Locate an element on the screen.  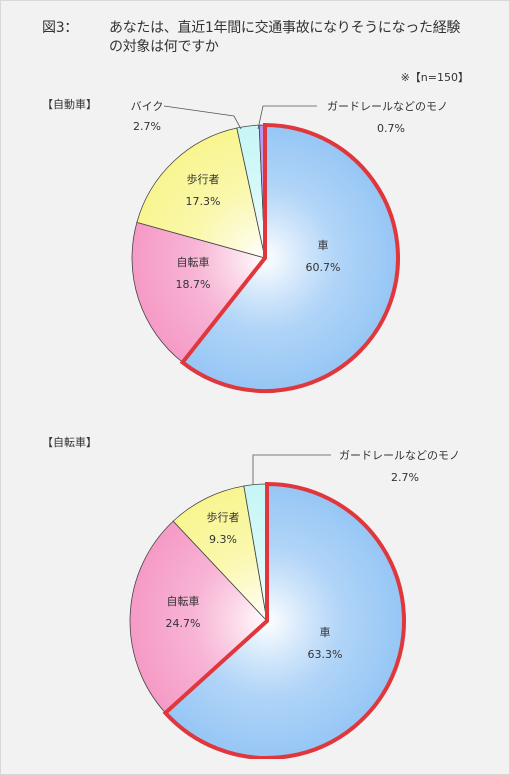
slice-value-label: 0.7% is located at coordinates (391, 128).